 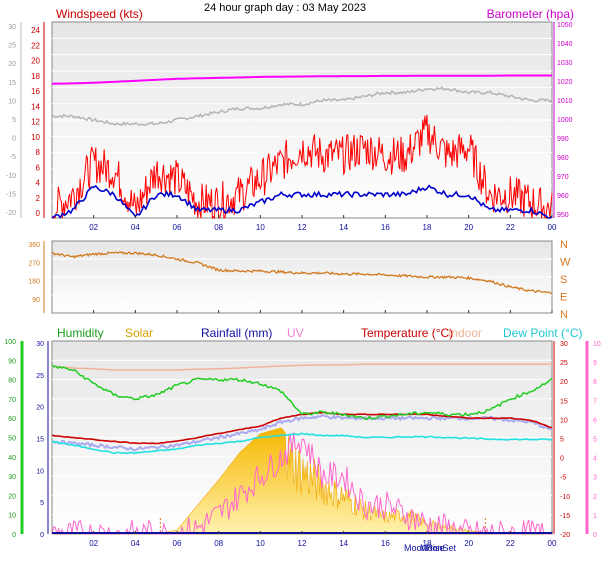 I want to click on rain-tick: 15, so click(x=40, y=440).